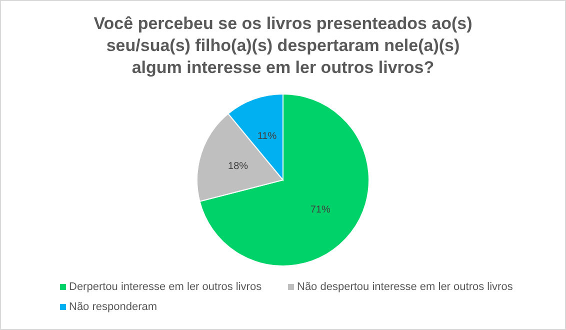  I want to click on chart-title: Você percebeu se os livros presenteados ao(s) seu/sua(s) filho(a)(s) despertaram nele(a)(s) algum interesse em ler outros livros?, so click(283, 45).